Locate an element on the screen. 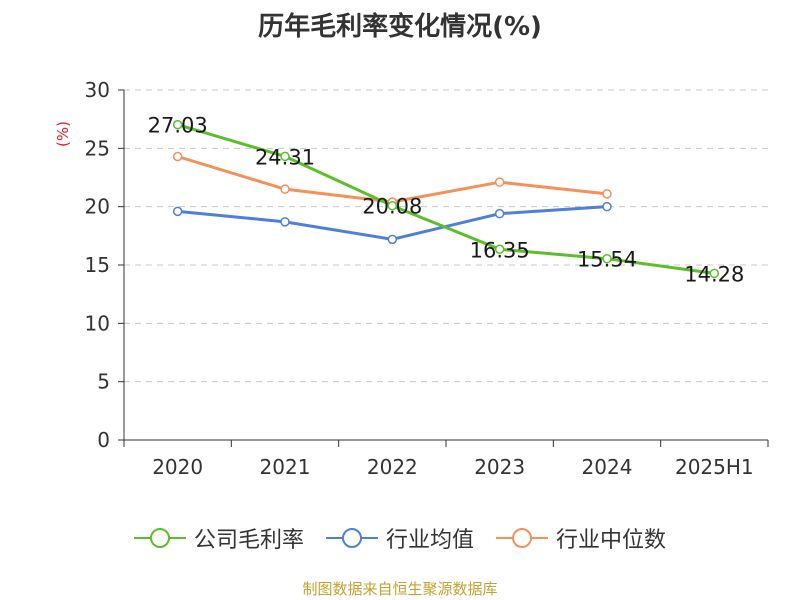  legend-item: 行业均值 is located at coordinates (399, 538).